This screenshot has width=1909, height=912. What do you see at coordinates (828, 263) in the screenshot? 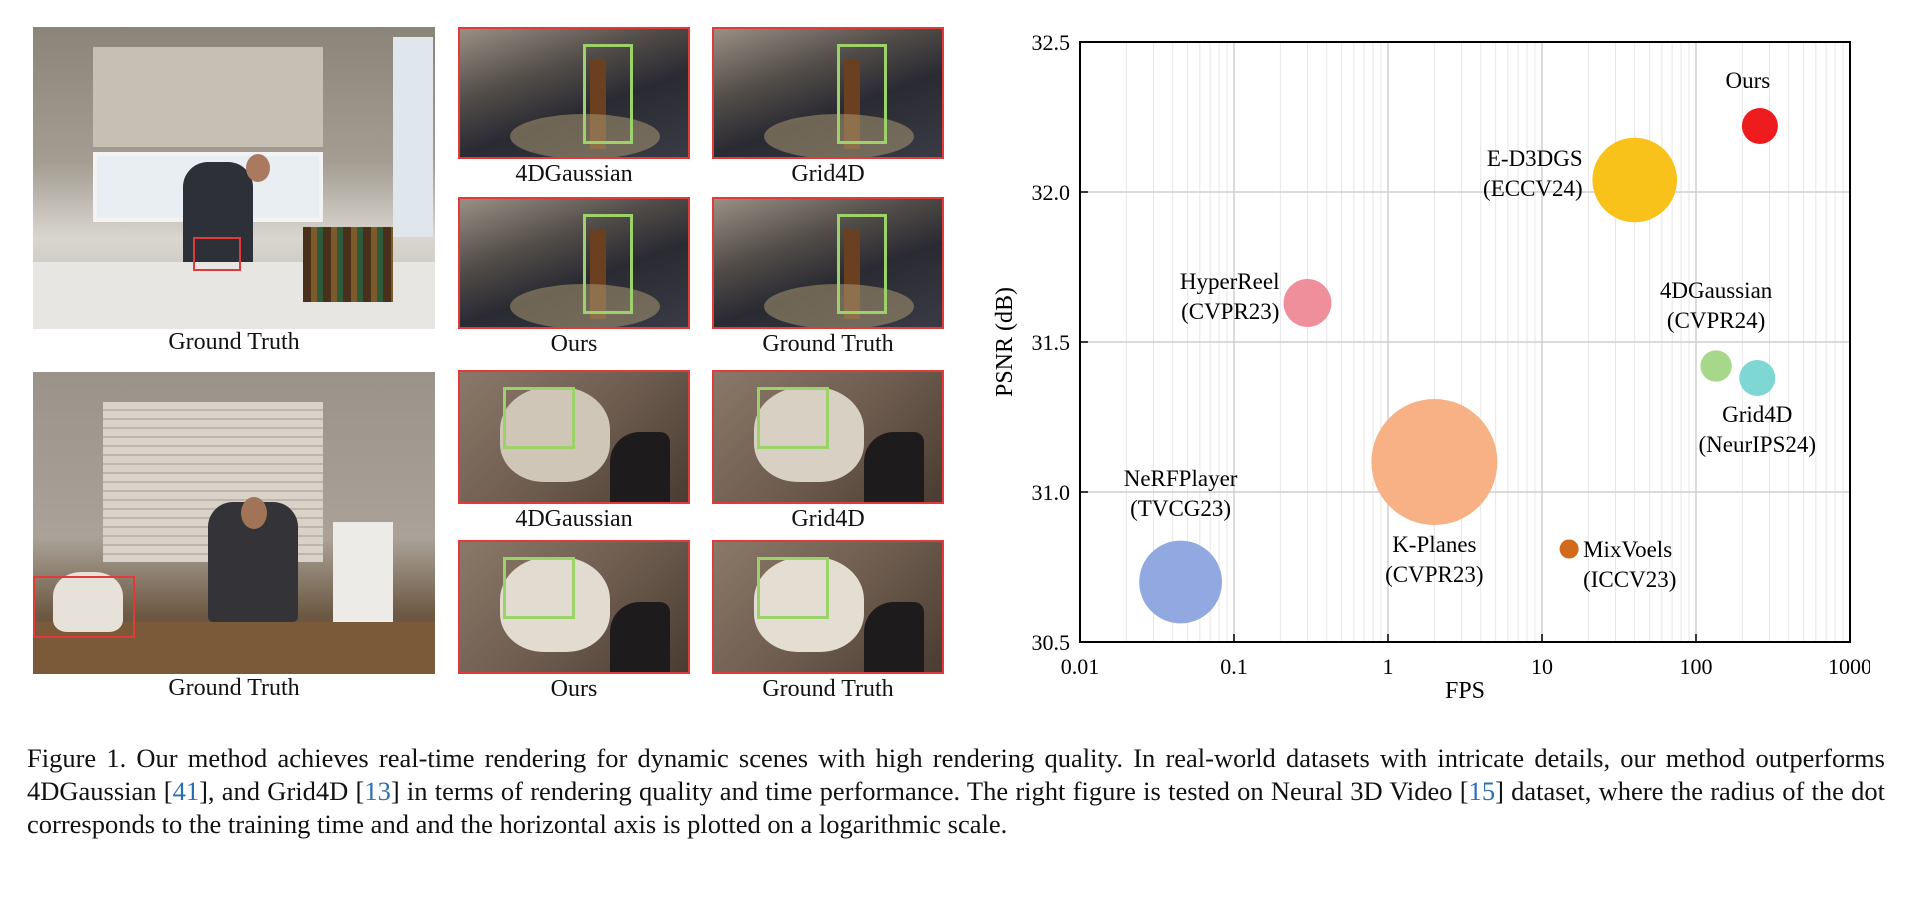
I see `scene1-crop-ground-truth` at bounding box center [828, 263].